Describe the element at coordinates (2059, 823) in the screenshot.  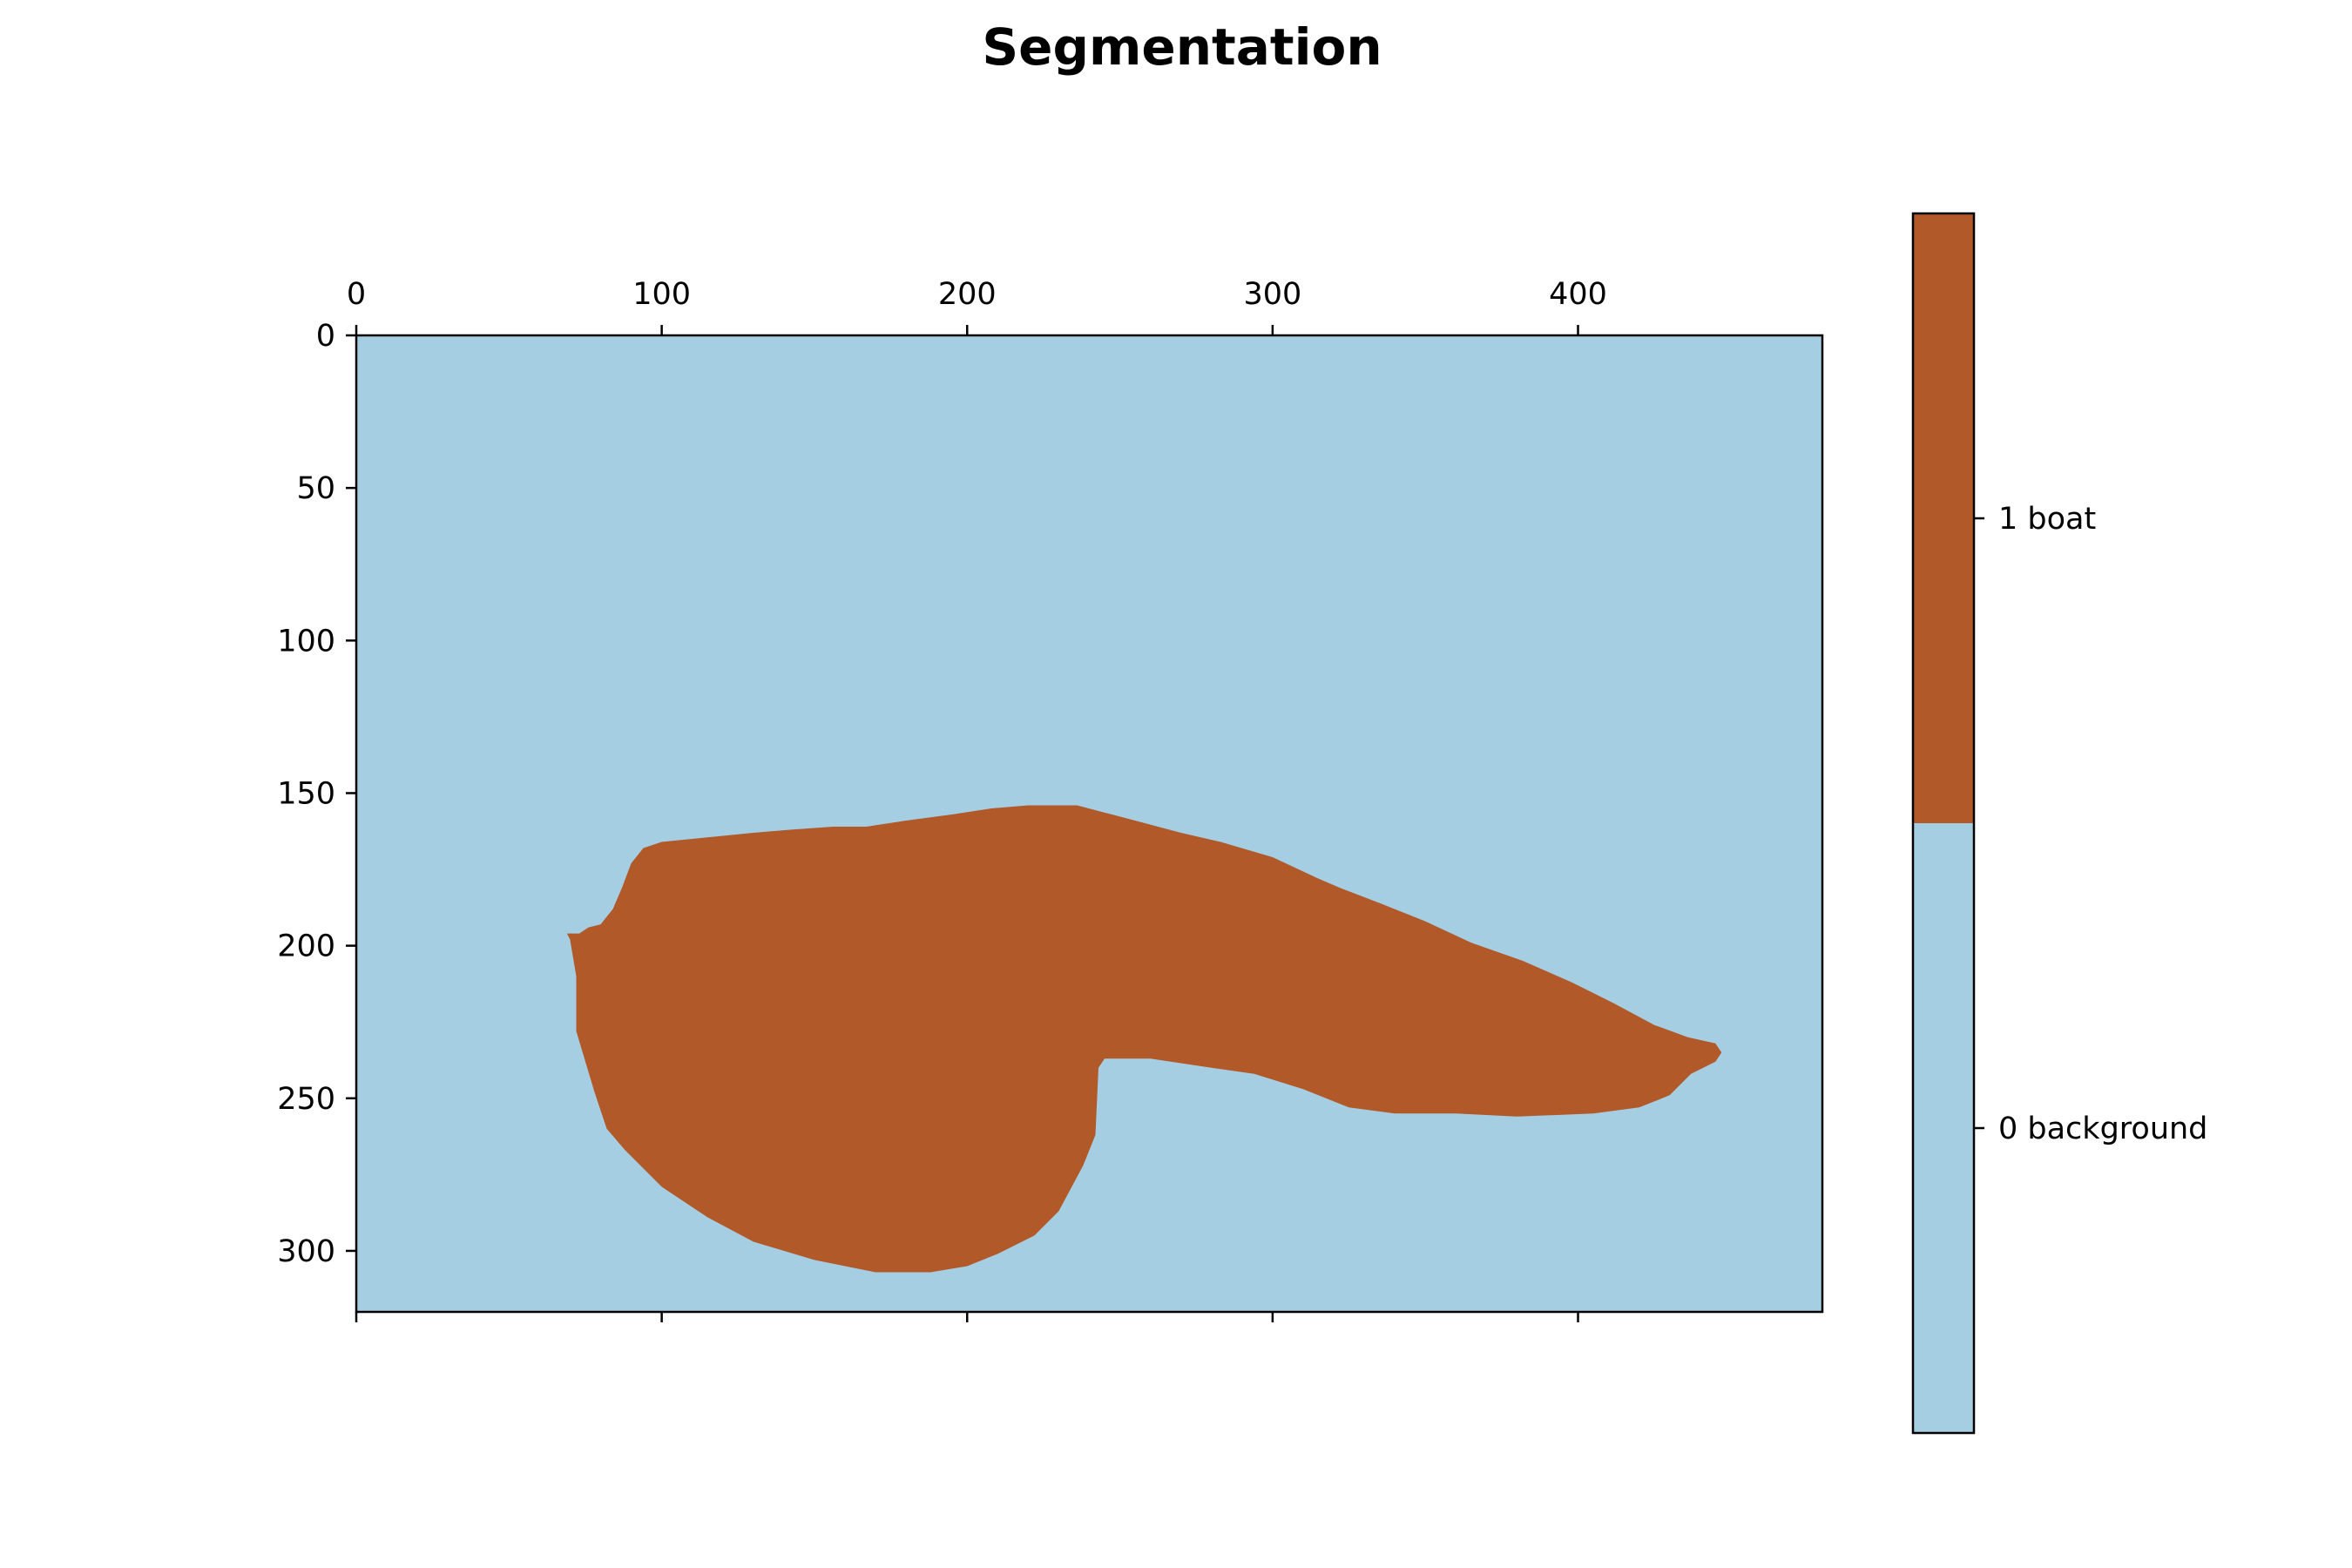
I see `colorbar: 0 background 1 boat` at that location.